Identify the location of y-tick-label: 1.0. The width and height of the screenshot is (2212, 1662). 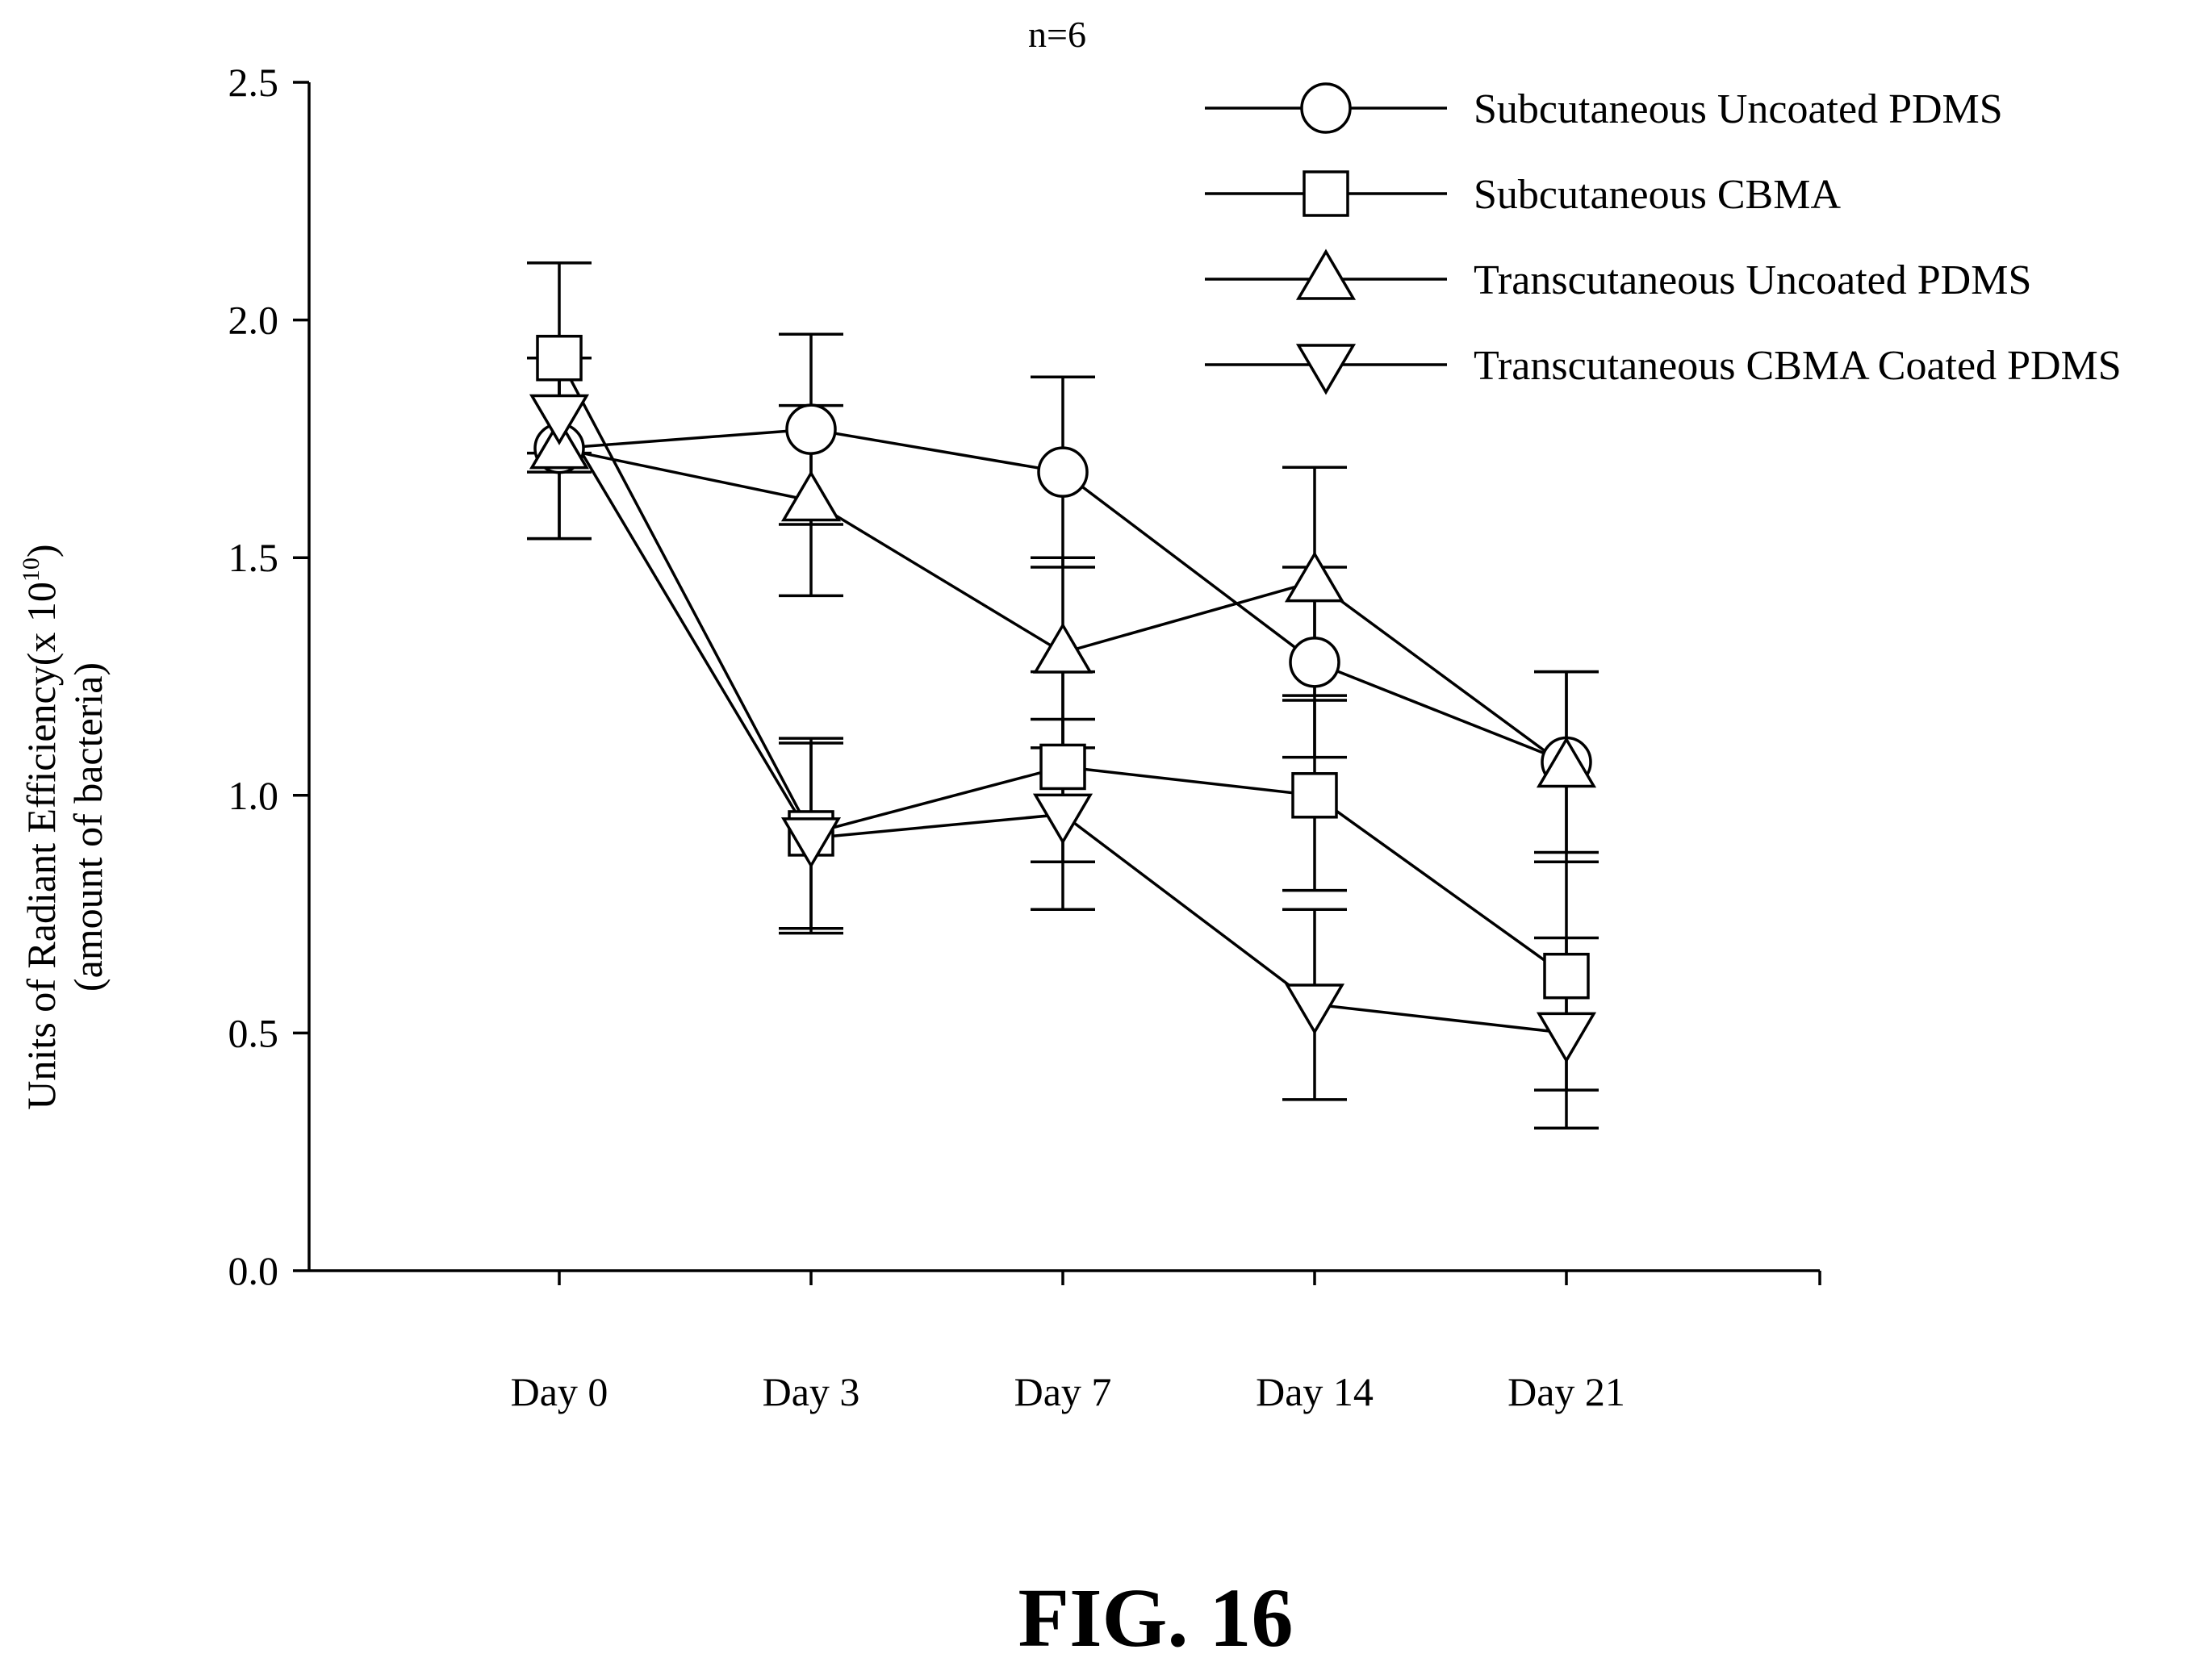
(253, 795).